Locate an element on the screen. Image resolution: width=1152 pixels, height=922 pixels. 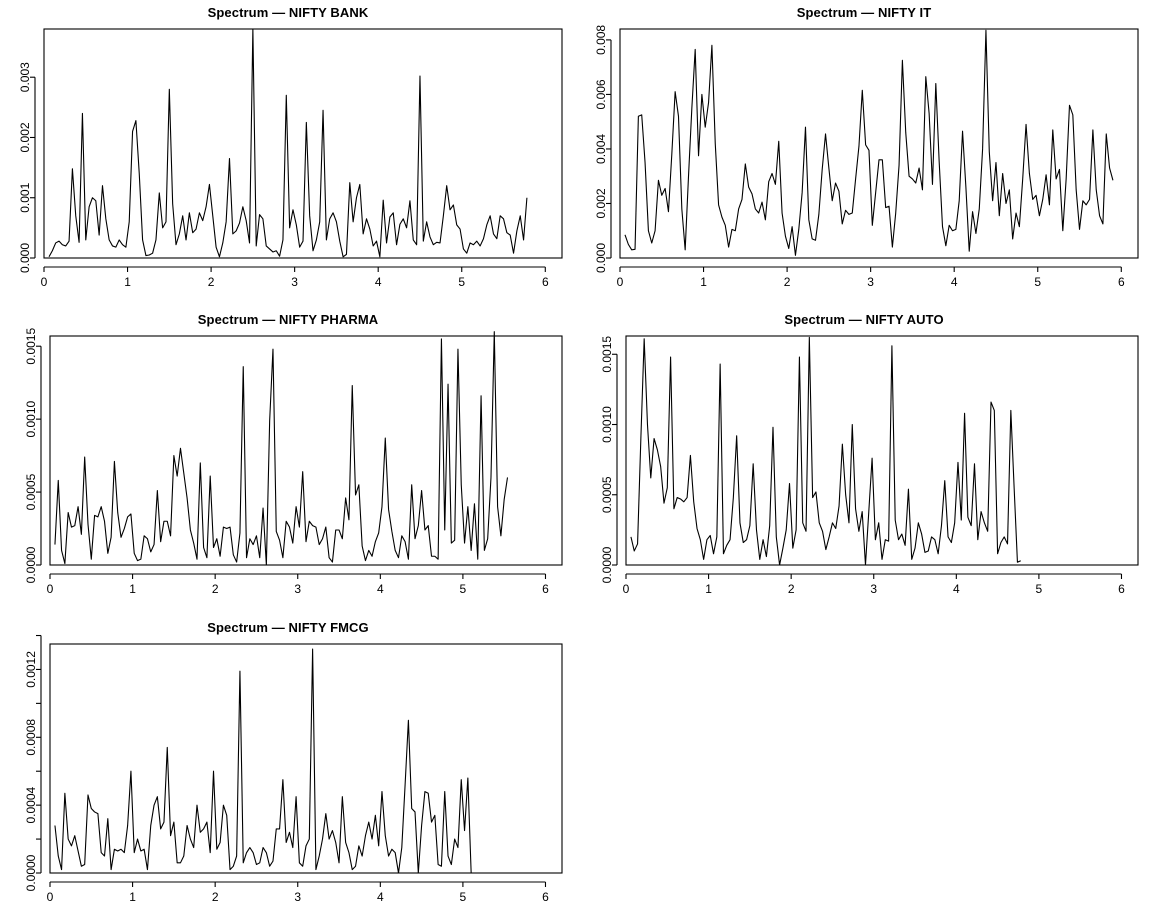
y-tick-label: 0.0008 is located at coordinates (31, 737).